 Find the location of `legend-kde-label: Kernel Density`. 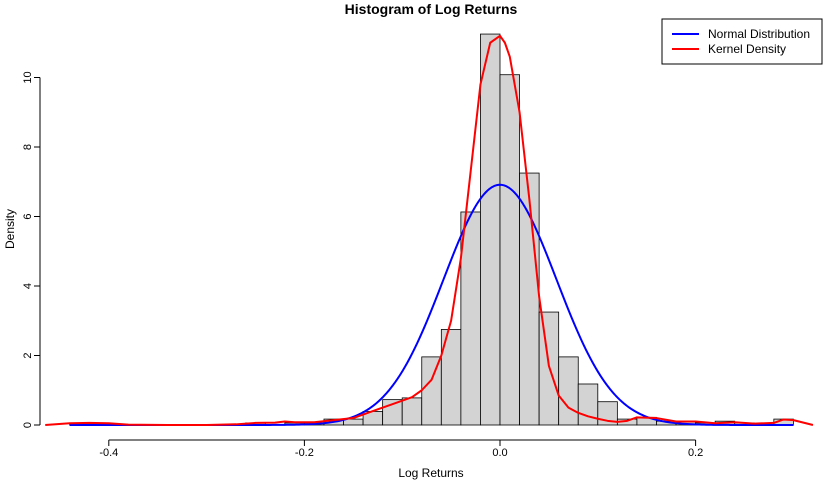

legend-kde-label: Kernel Density is located at coordinates (747, 49).